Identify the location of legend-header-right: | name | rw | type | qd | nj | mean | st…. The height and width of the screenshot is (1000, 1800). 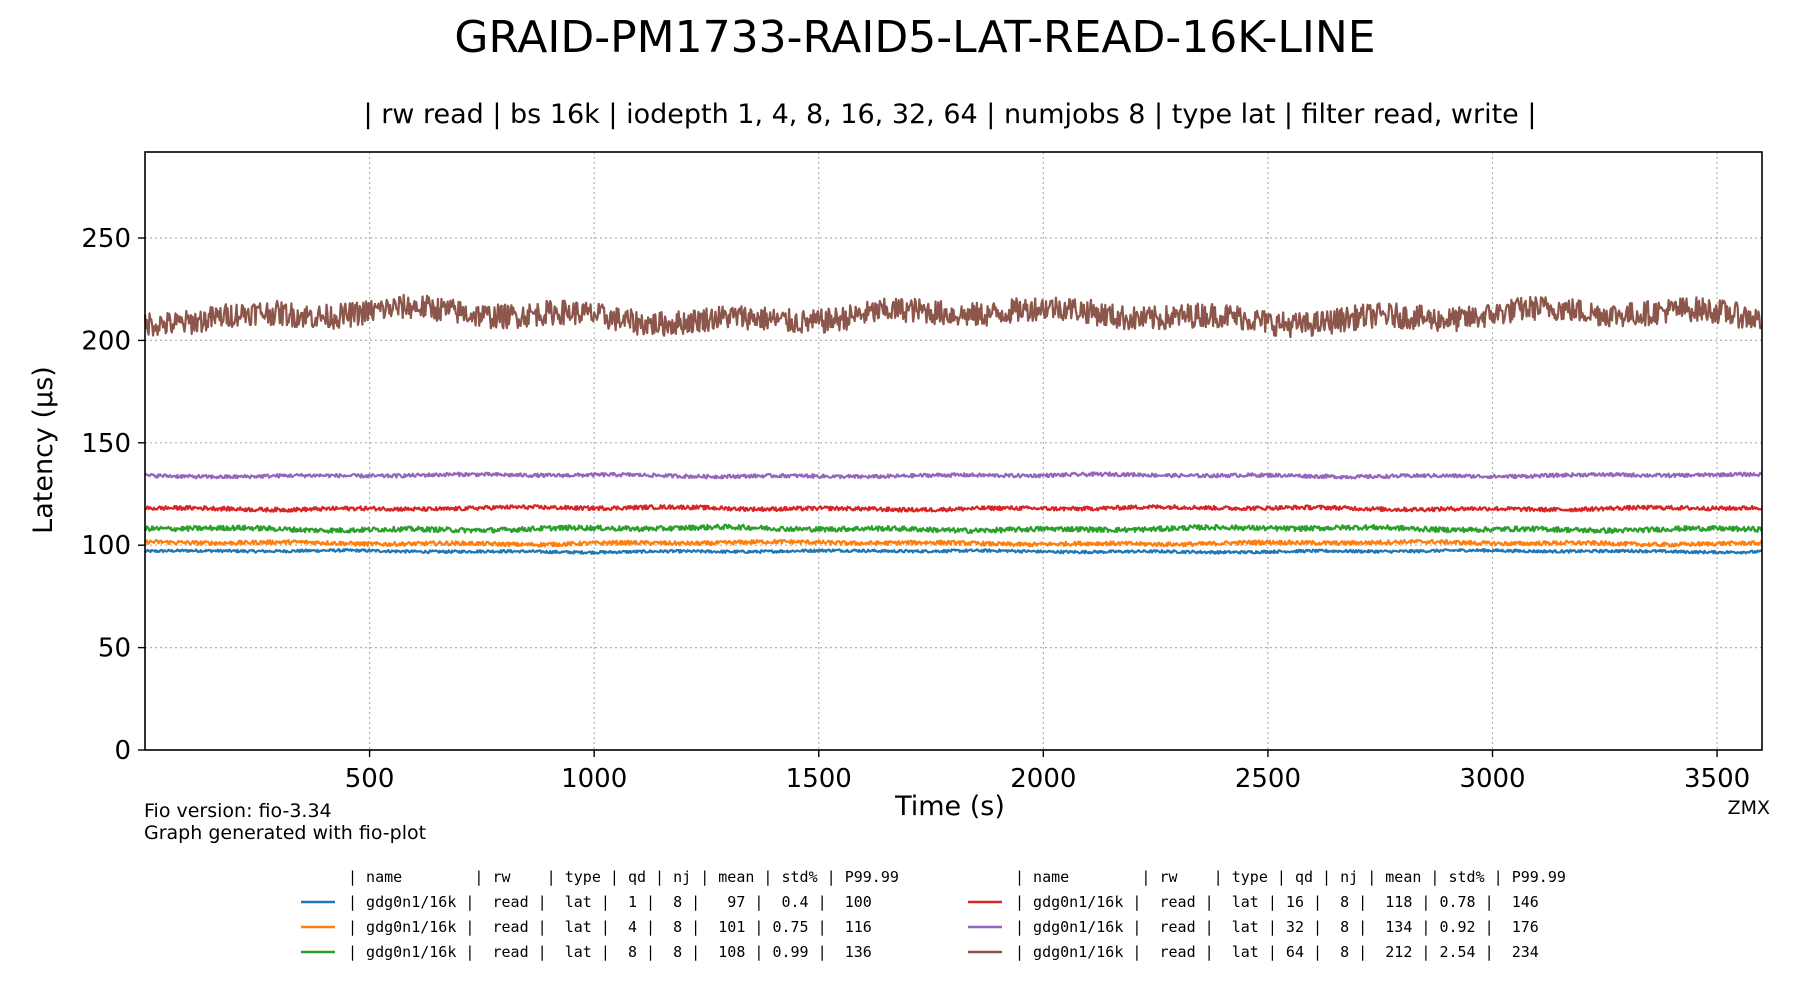
(1290, 877).